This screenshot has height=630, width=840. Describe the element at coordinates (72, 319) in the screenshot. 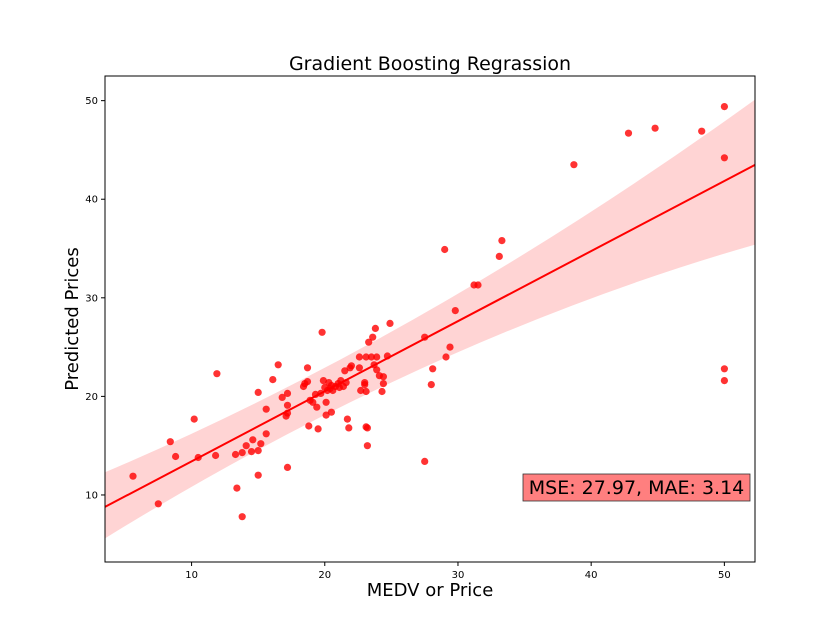

I see `y-axis-label: Predicted Prices` at that location.